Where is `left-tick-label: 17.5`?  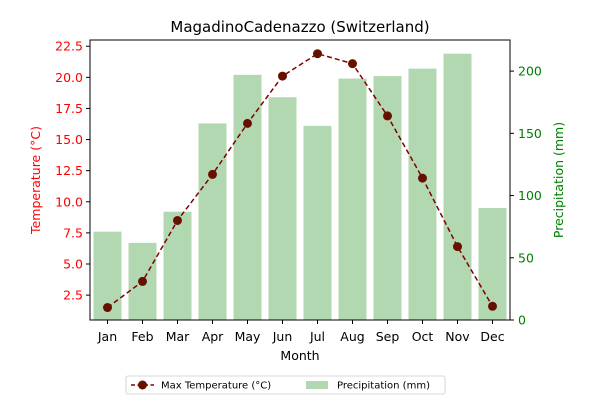
left-tick-label: 17.5 is located at coordinates (69, 108).